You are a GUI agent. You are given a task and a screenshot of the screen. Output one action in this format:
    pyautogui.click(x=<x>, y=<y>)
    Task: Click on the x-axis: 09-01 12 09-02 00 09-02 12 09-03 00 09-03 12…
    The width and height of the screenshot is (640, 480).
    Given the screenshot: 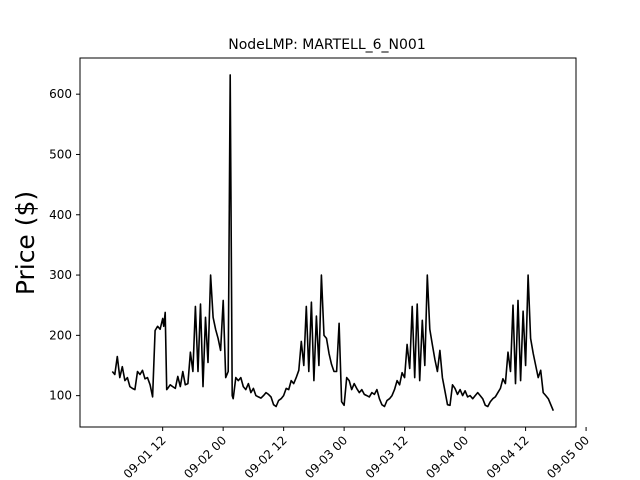 What is the action you would take?
    pyautogui.click(x=356, y=453)
    